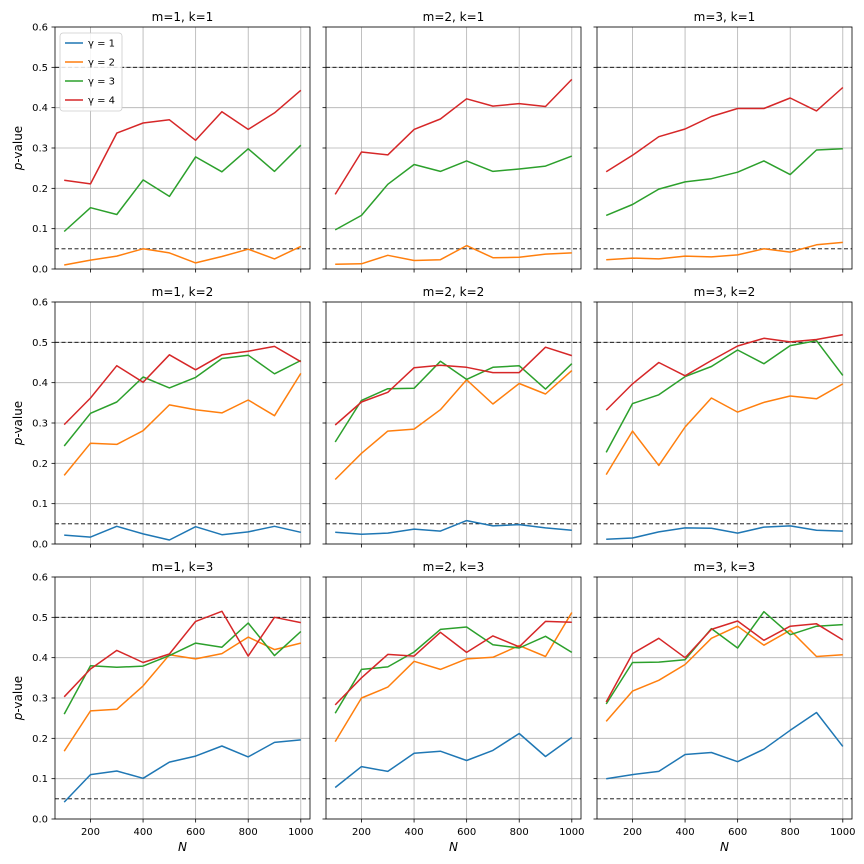 The width and height of the screenshot is (864, 864). I want to click on legend-label: γ = 2, so click(101, 63).